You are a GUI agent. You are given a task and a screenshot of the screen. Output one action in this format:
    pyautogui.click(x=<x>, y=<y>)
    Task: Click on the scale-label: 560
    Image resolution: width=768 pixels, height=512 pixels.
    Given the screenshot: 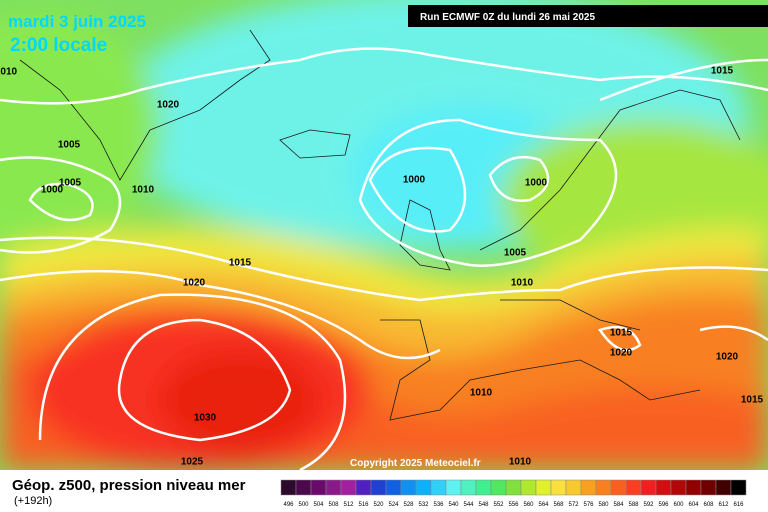 What is the action you would take?
    pyautogui.click(x=528, y=505)
    